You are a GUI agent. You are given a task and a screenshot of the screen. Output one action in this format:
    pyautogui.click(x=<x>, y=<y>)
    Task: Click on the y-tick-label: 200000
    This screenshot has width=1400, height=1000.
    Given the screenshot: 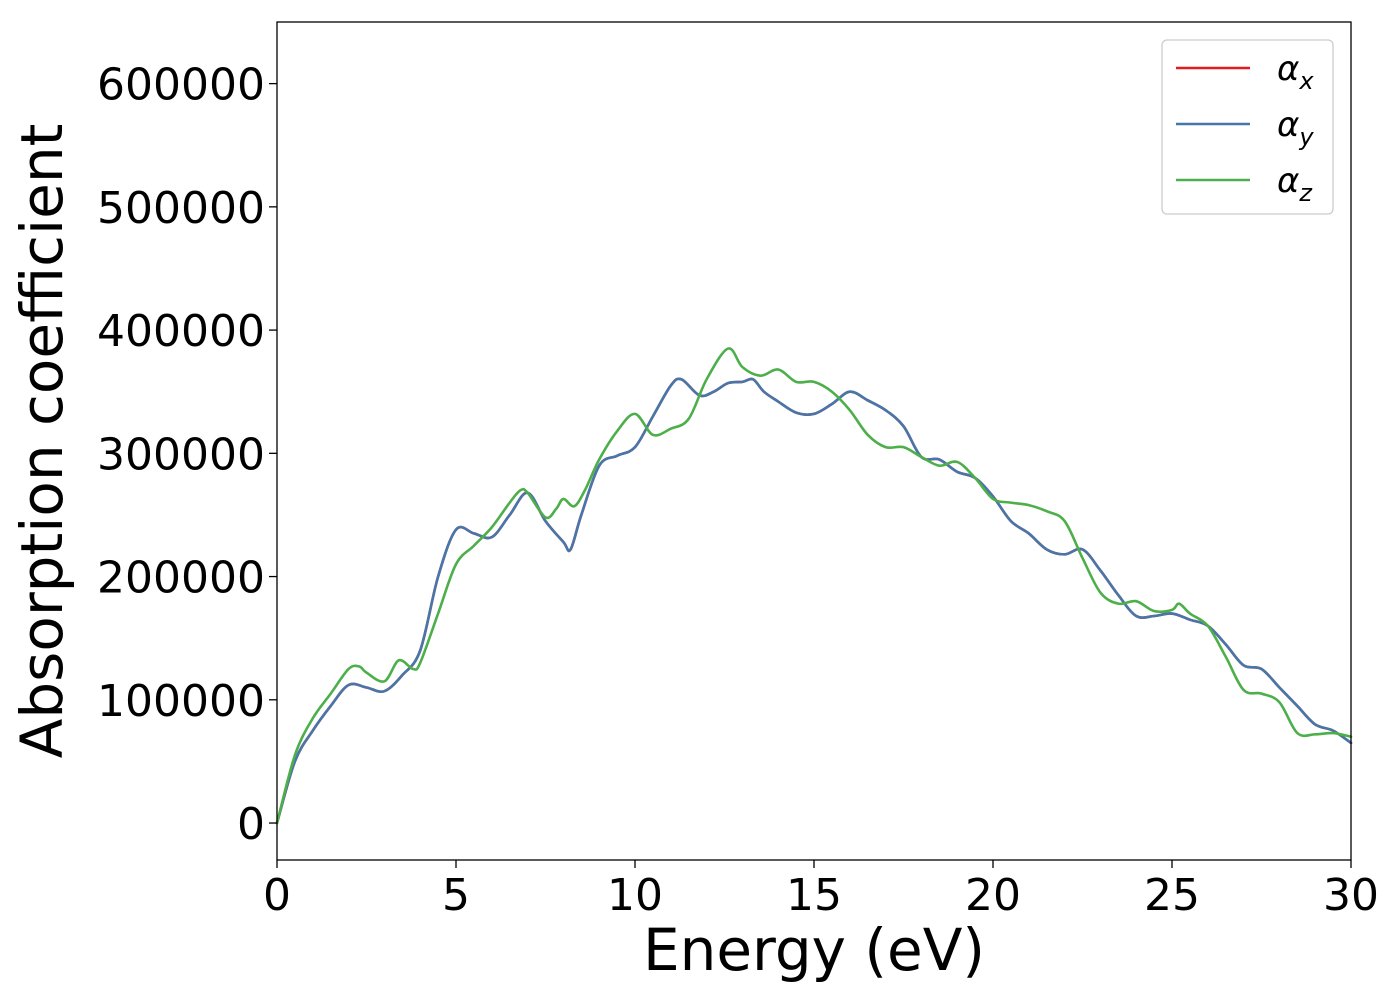 What is the action you would take?
    pyautogui.click(x=181, y=578)
    